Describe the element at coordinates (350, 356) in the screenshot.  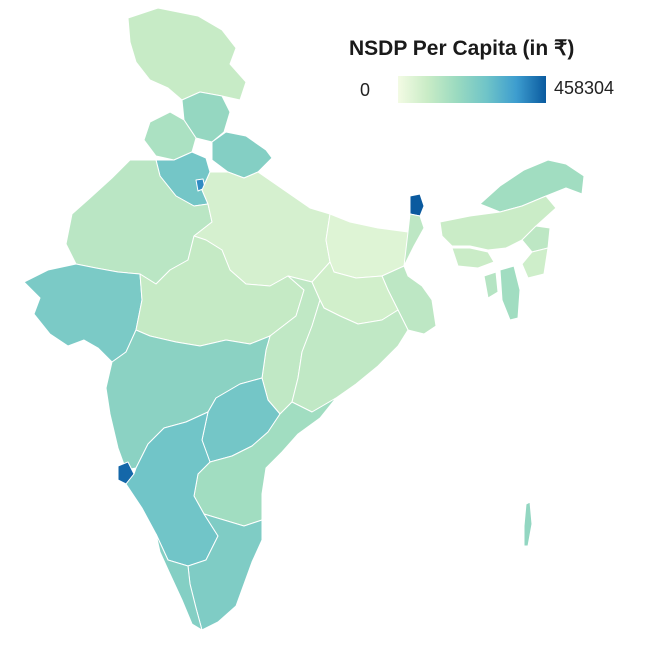
I see `region-odisha` at that location.